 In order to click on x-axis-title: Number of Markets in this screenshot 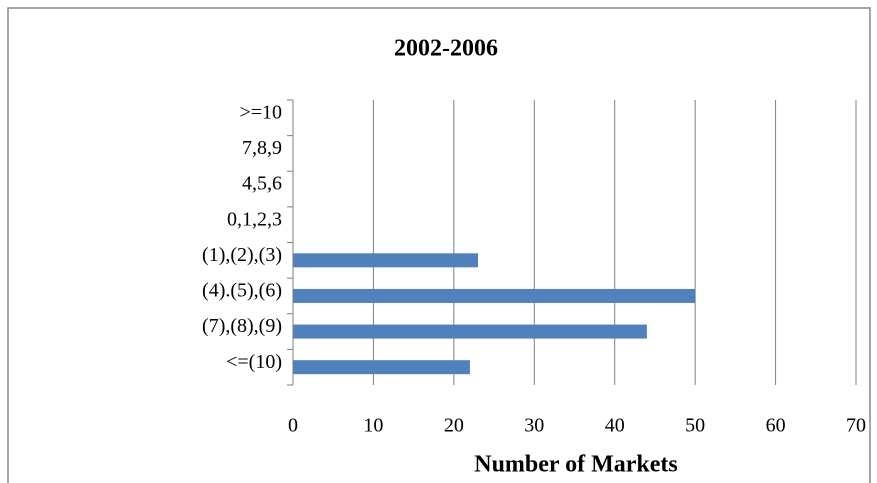, I will do `click(576, 465)`.